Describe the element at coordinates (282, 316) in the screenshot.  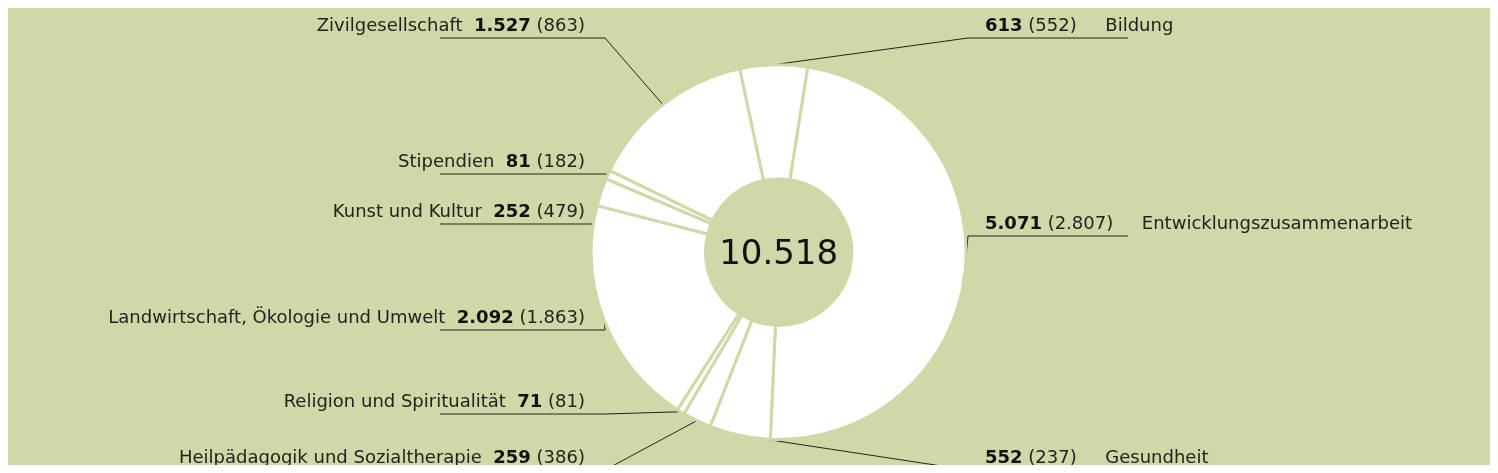
I see `slice-label: Landwirtschaft, Ökologie und Umwelt` at that location.